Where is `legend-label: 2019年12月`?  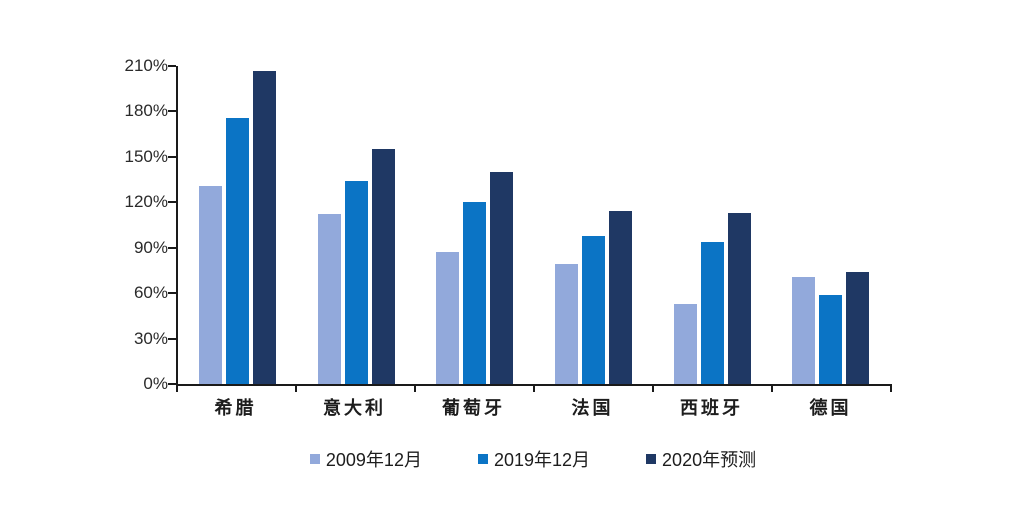 legend-label: 2019年12月 is located at coordinates (542, 460).